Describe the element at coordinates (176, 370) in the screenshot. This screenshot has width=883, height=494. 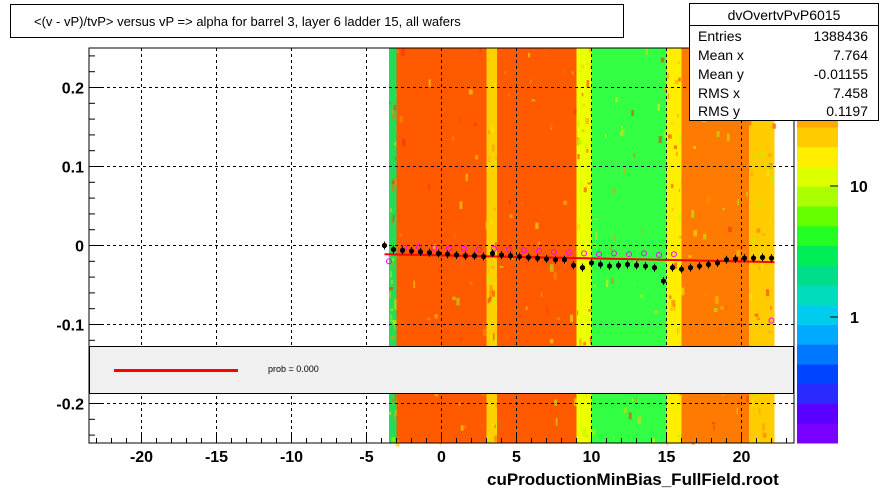
I see `fit-legend-line` at that location.